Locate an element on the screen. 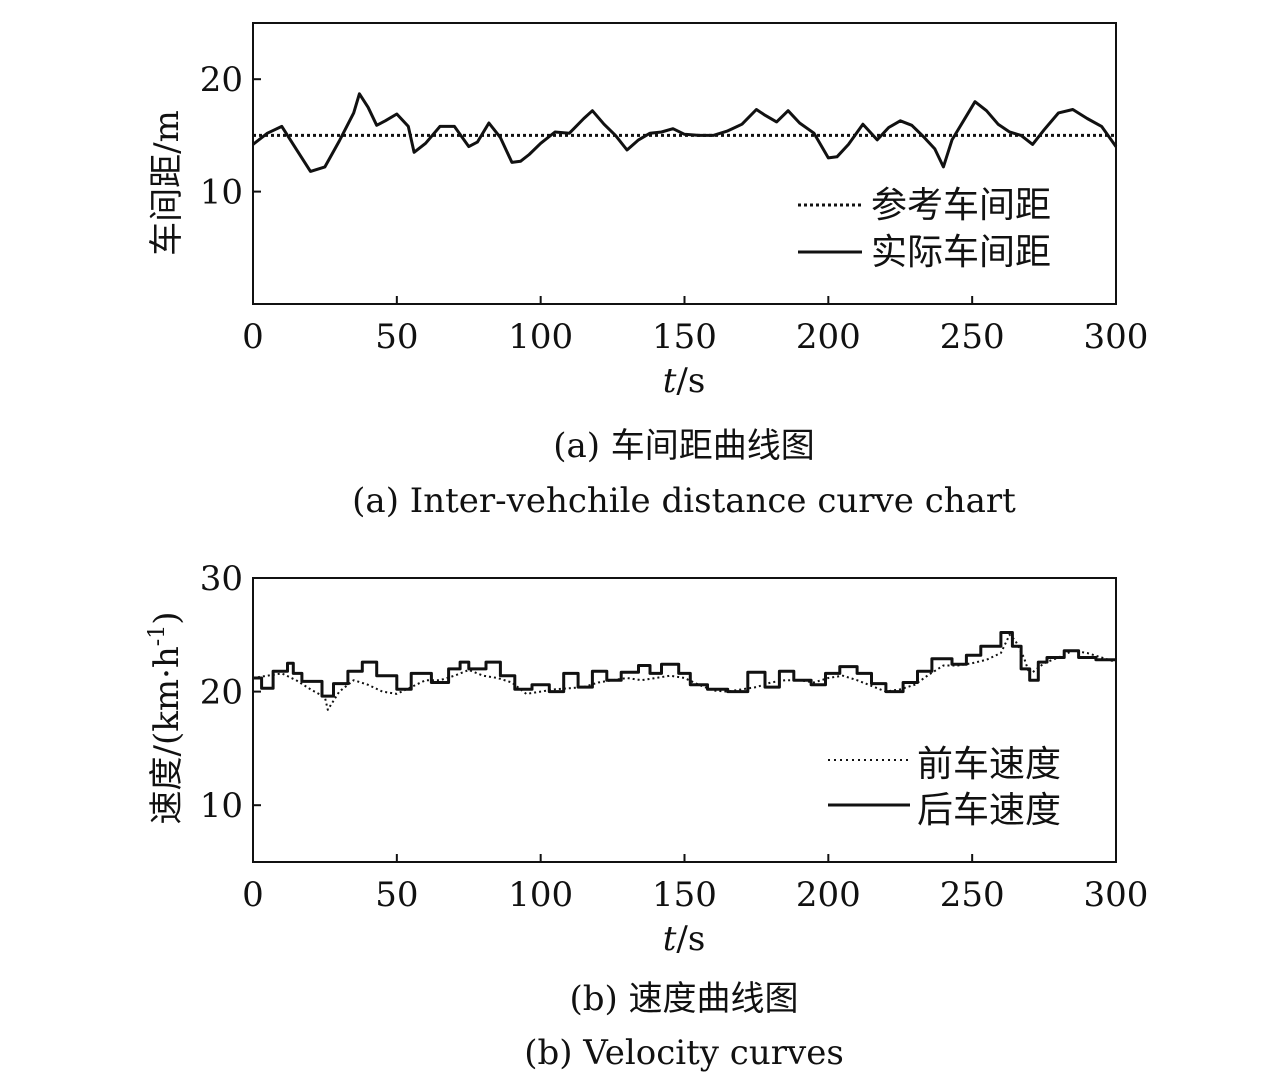 The height and width of the screenshot is (1083, 1276). legend-label-actual: 实际车间距 is located at coordinates (961, 252).